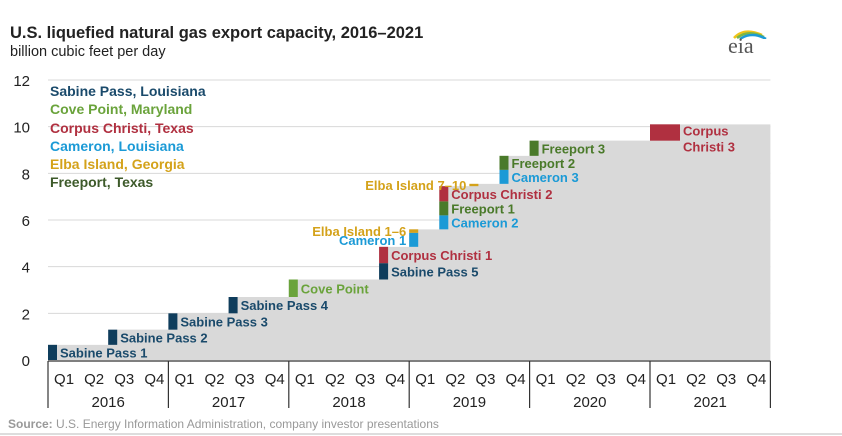 The width and height of the screenshot is (842, 436). I want to click on segment-label: Corpus Christi 1, so click(441, 255).